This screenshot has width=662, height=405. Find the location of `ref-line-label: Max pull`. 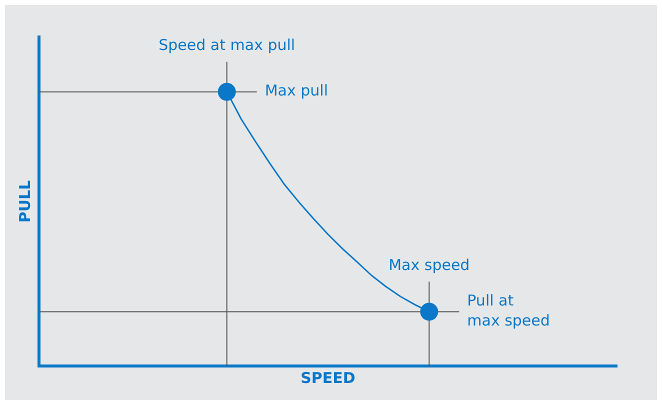

ref-line-label: Max pull is located at coordinates (296, 91).